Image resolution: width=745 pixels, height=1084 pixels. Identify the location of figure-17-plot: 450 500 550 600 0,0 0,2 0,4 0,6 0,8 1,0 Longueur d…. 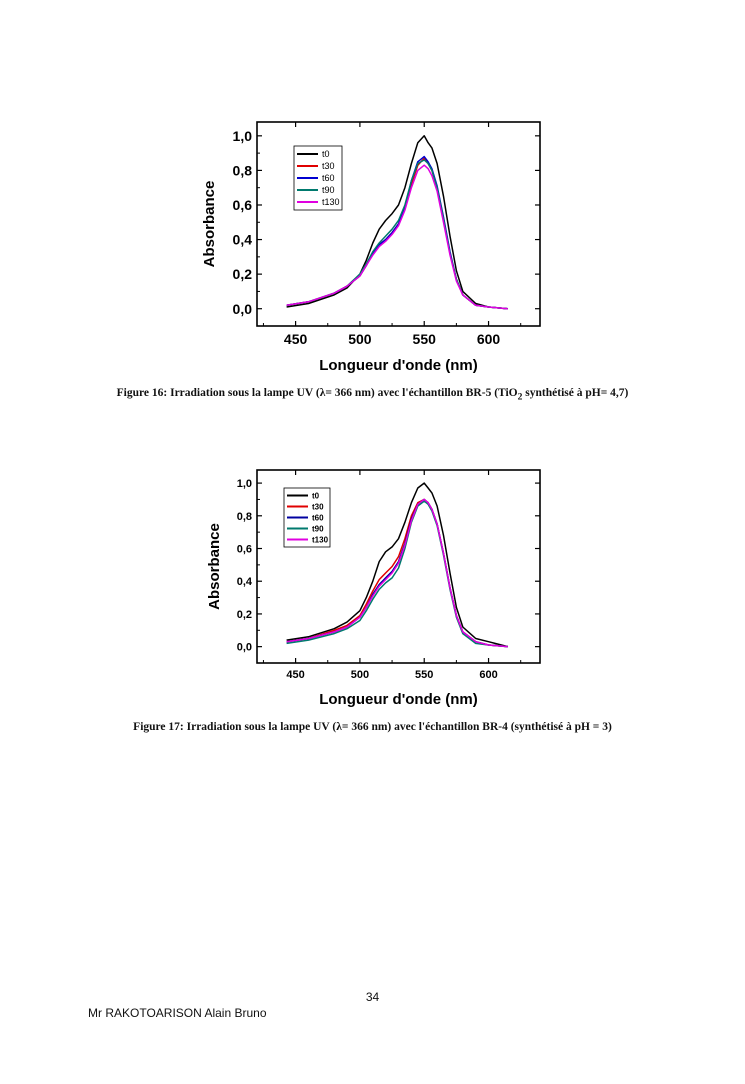
(373, 588).